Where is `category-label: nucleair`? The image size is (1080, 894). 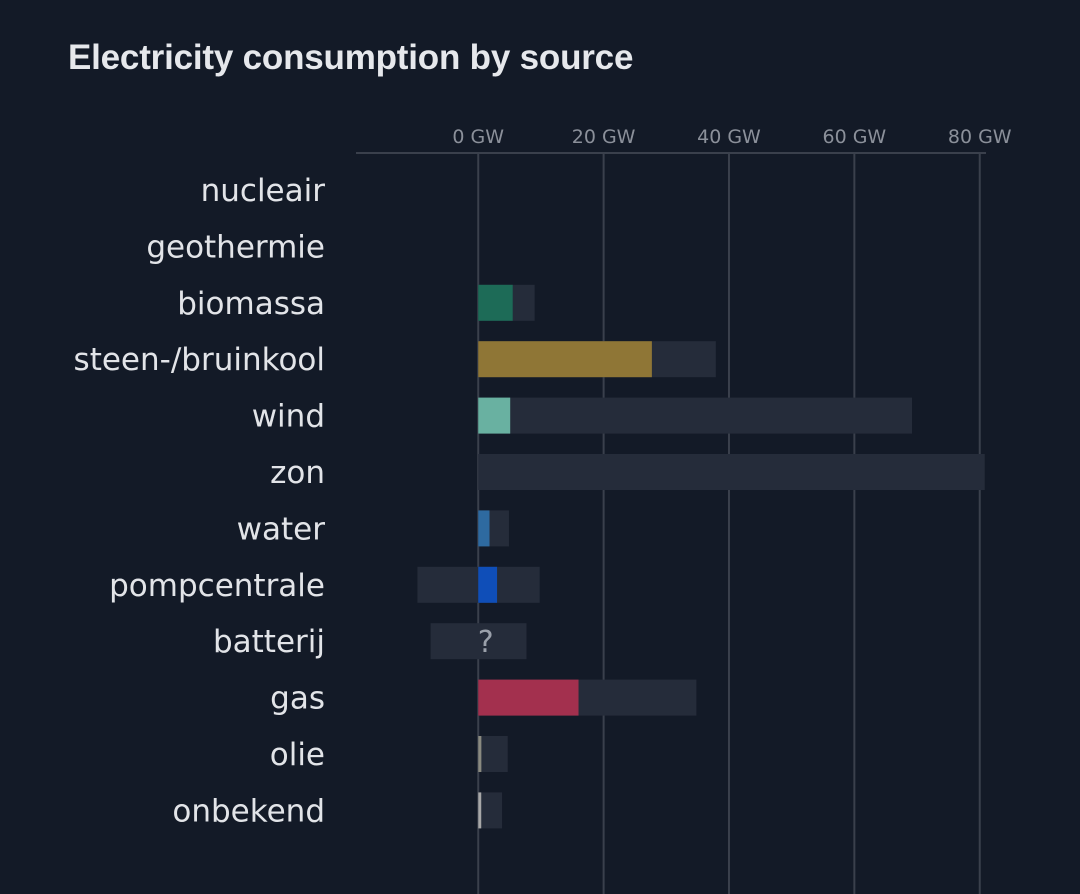
category-label: nucleair is located at coordinates (263, 191).